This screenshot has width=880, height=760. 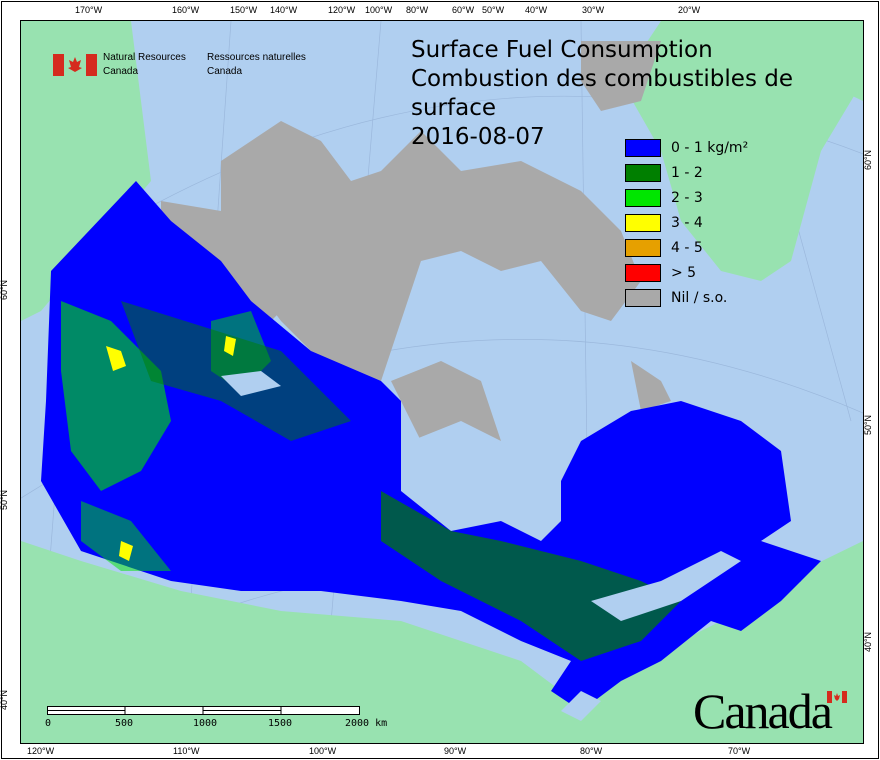 I want to click on scale-label: 1500, so click(x=280, y=723).